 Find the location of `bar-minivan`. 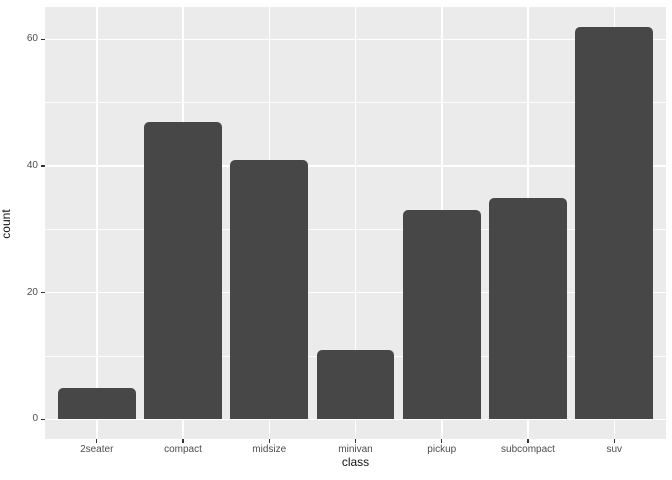

bar-minivan is located at coordinates (355, 384).